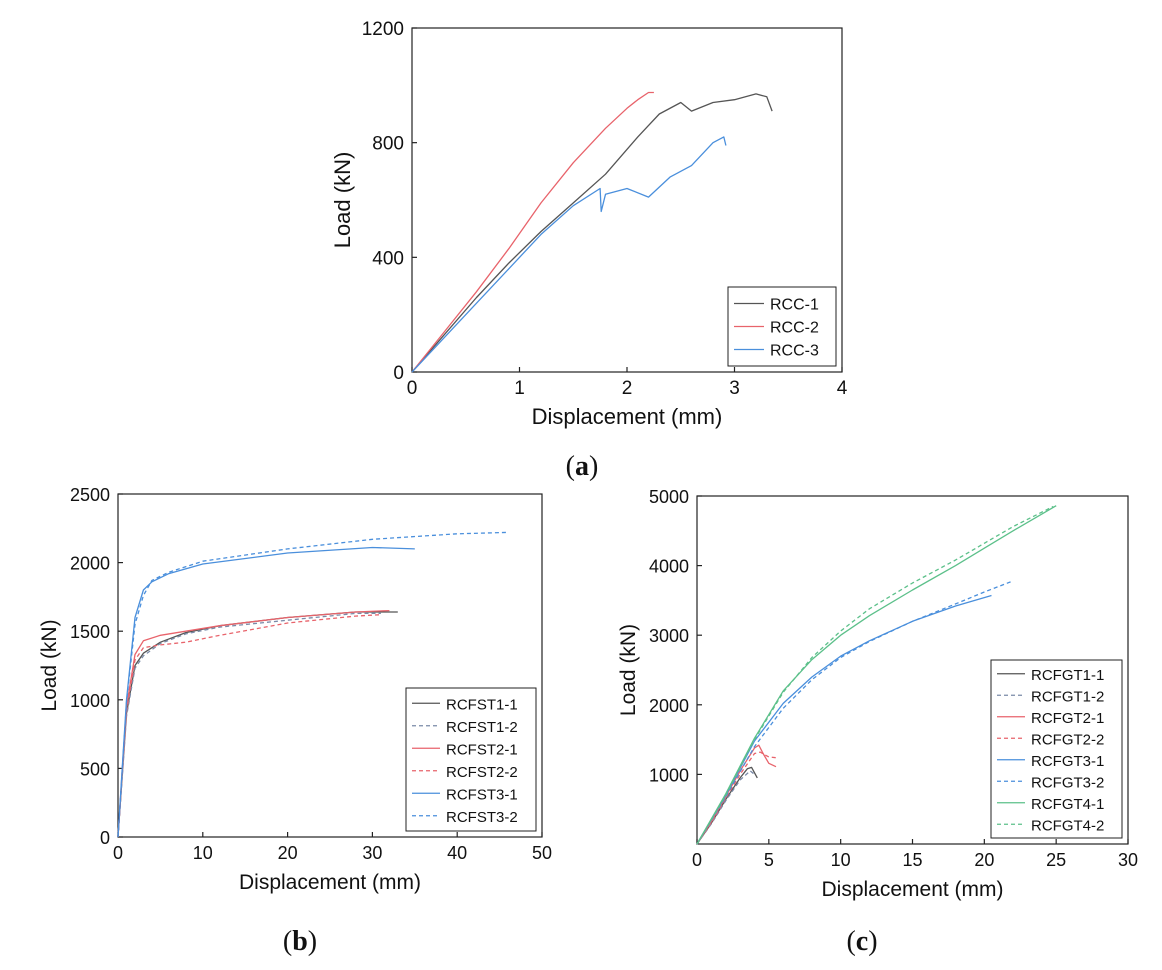  Describe the element at coordinates (1067, 825) in the screenshot. I see `legend-label: RCFGT4-2` at that location.